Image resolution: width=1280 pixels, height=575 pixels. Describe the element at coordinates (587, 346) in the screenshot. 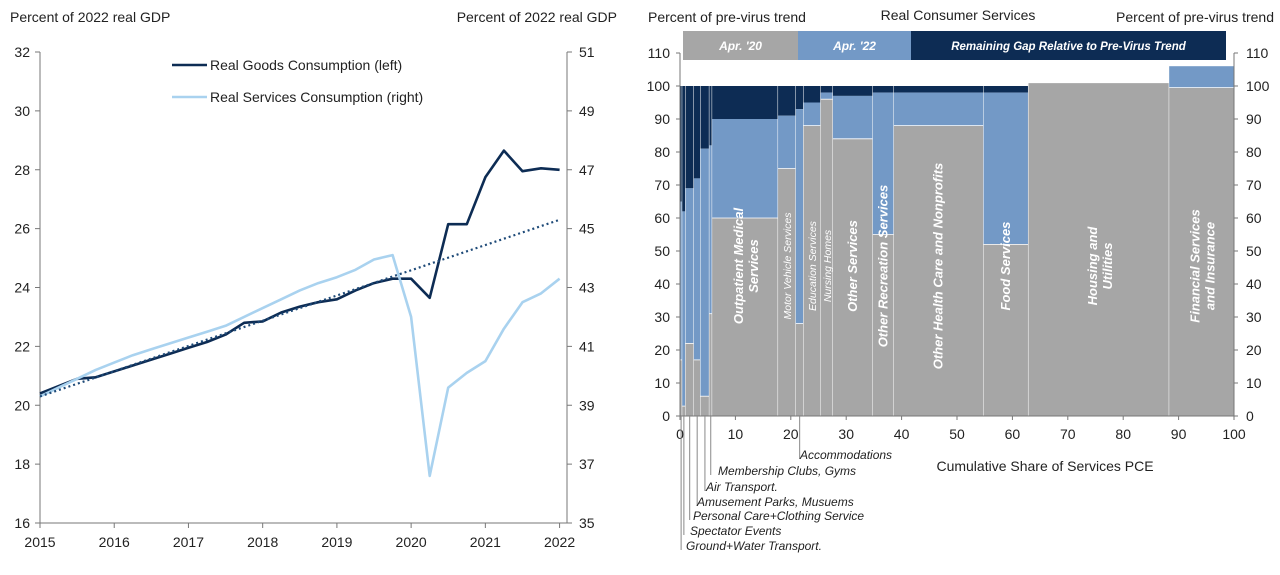

I see `right-y-tick-label: 41` at that location.